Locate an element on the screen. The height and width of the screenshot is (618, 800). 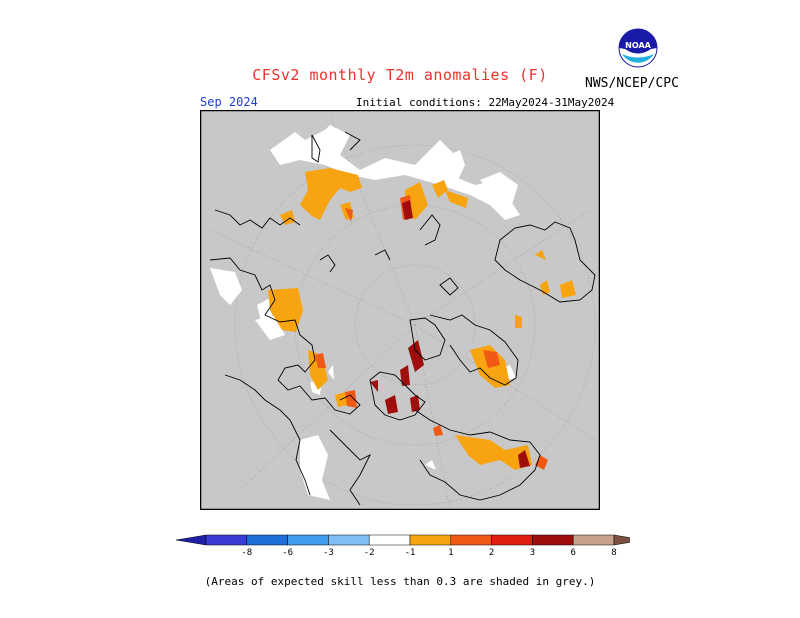
colorbar: -8 -6 -3 -2 -1 1 2 3 6 8 is located at coordinates (402, 546).